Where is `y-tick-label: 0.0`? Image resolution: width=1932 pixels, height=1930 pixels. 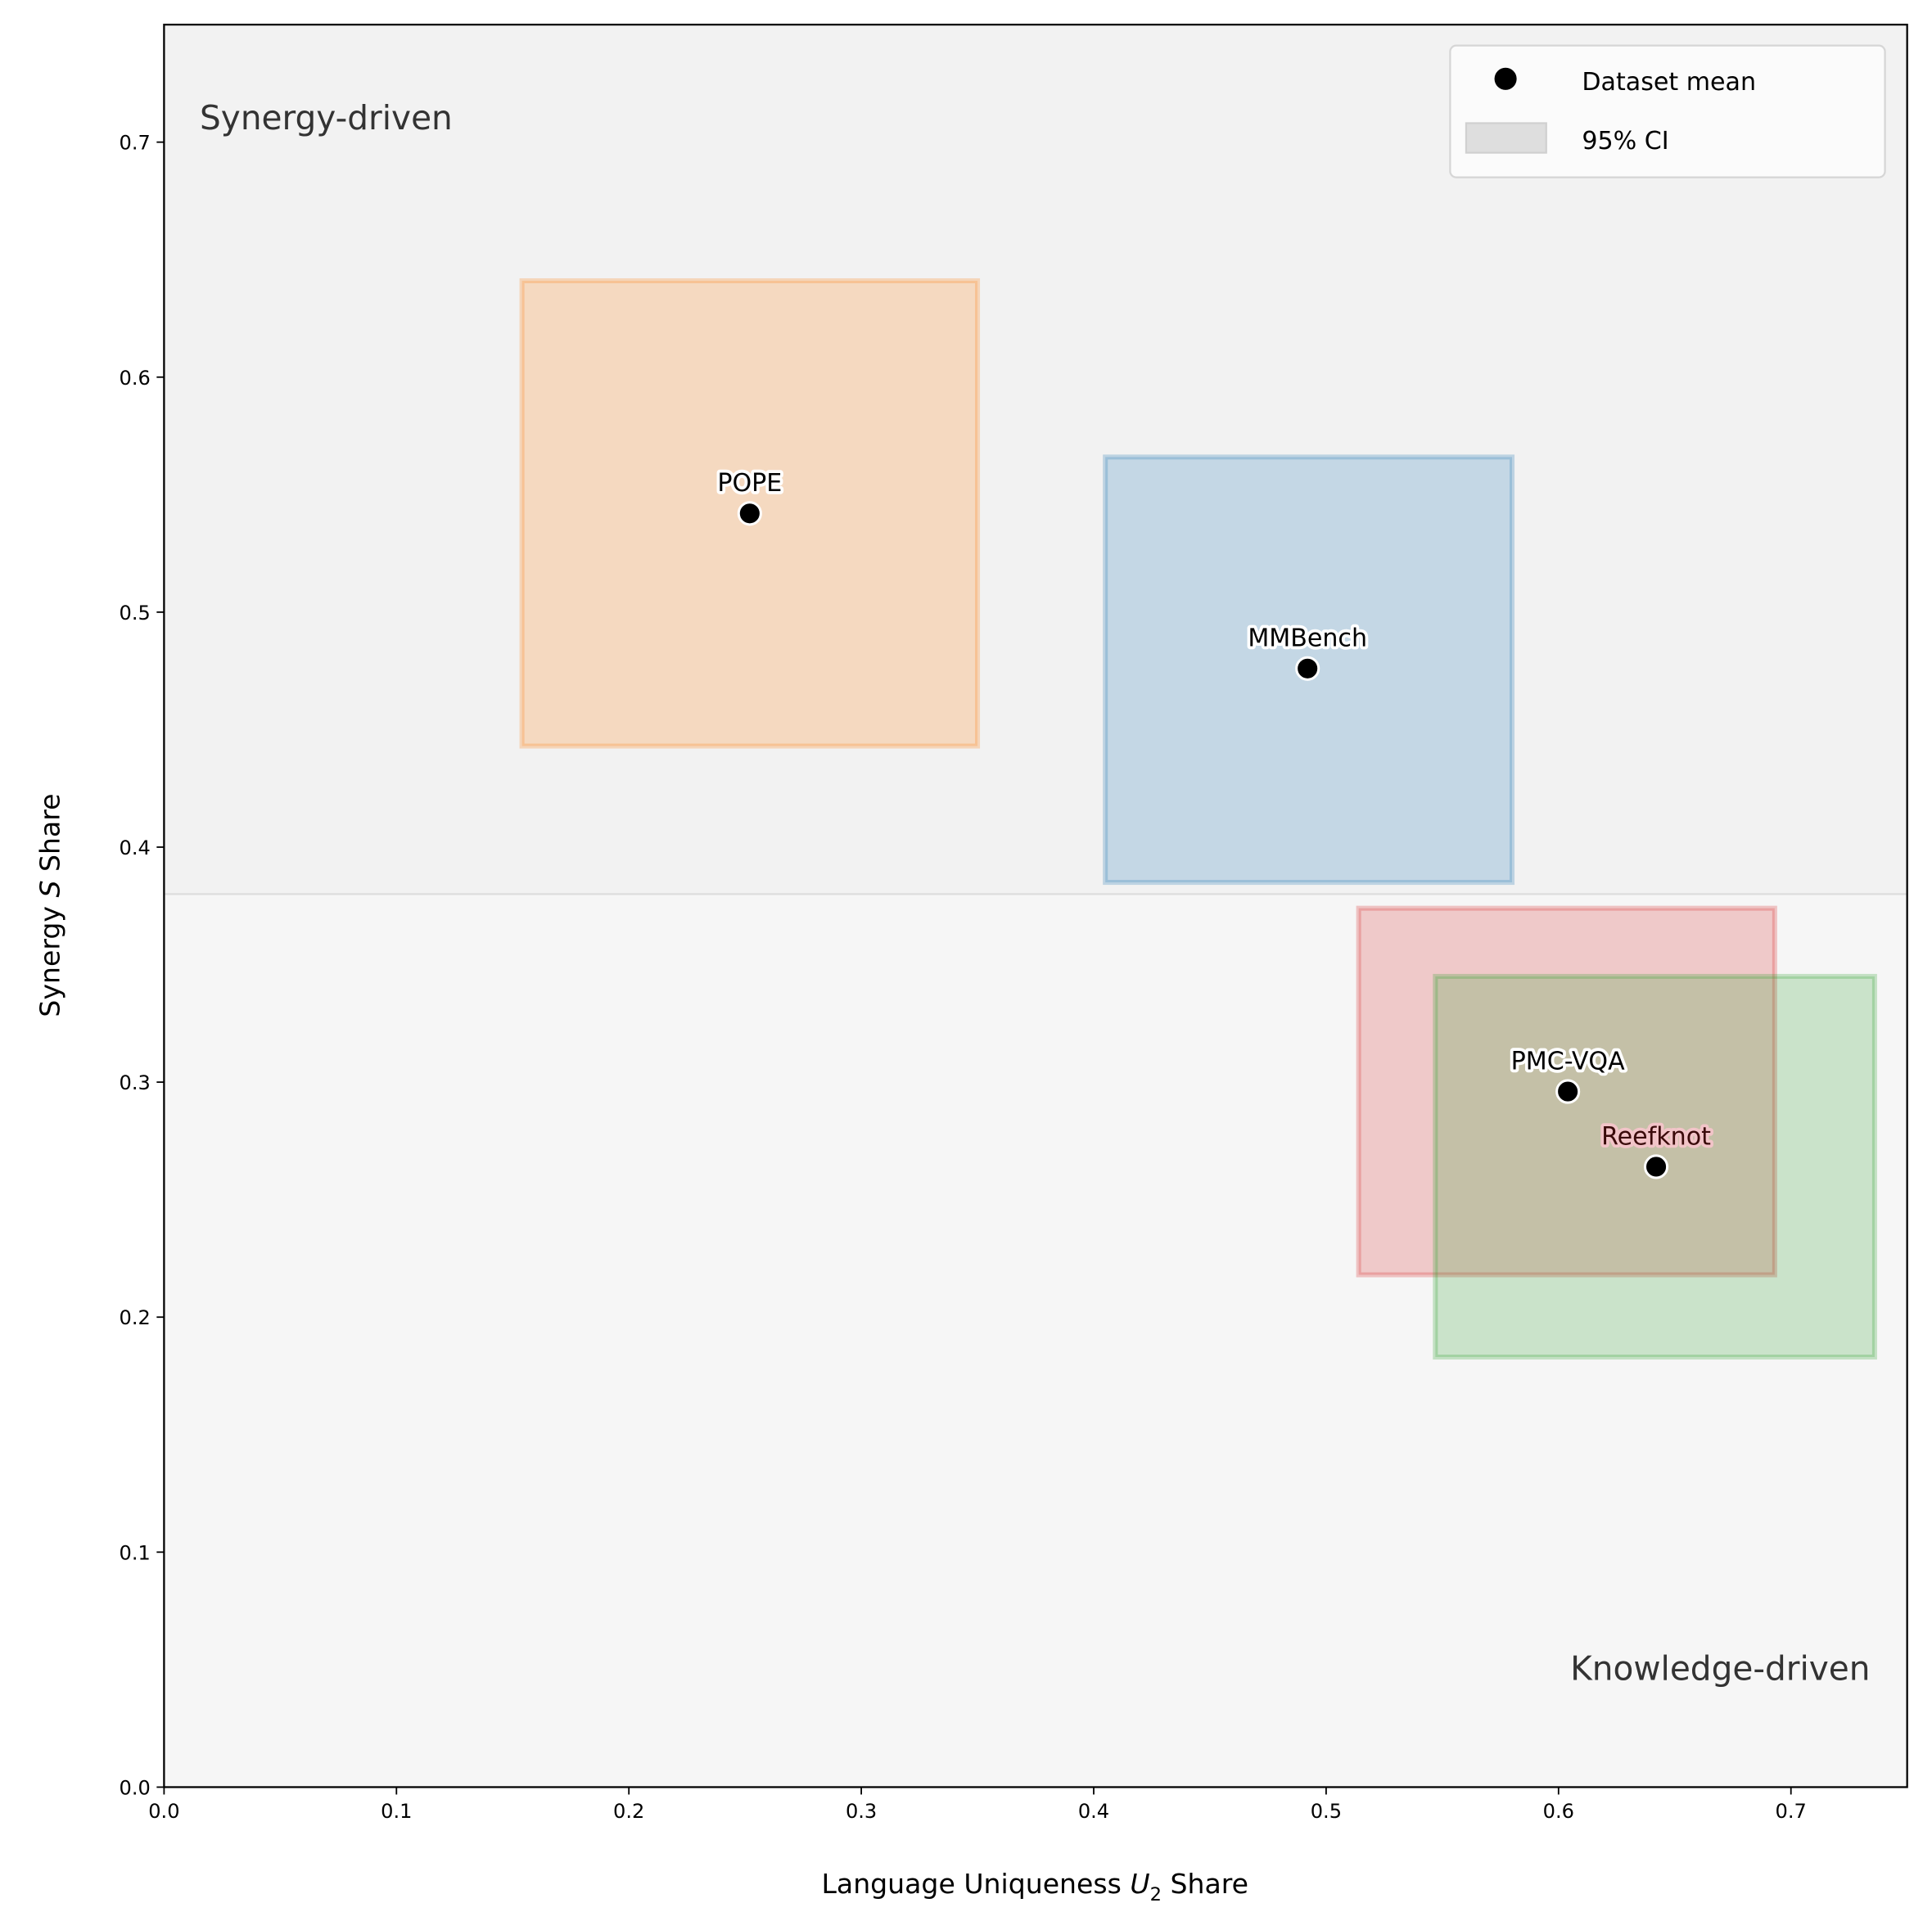
y-tick-label: 0.0 is located at coordinates (135, 1787).